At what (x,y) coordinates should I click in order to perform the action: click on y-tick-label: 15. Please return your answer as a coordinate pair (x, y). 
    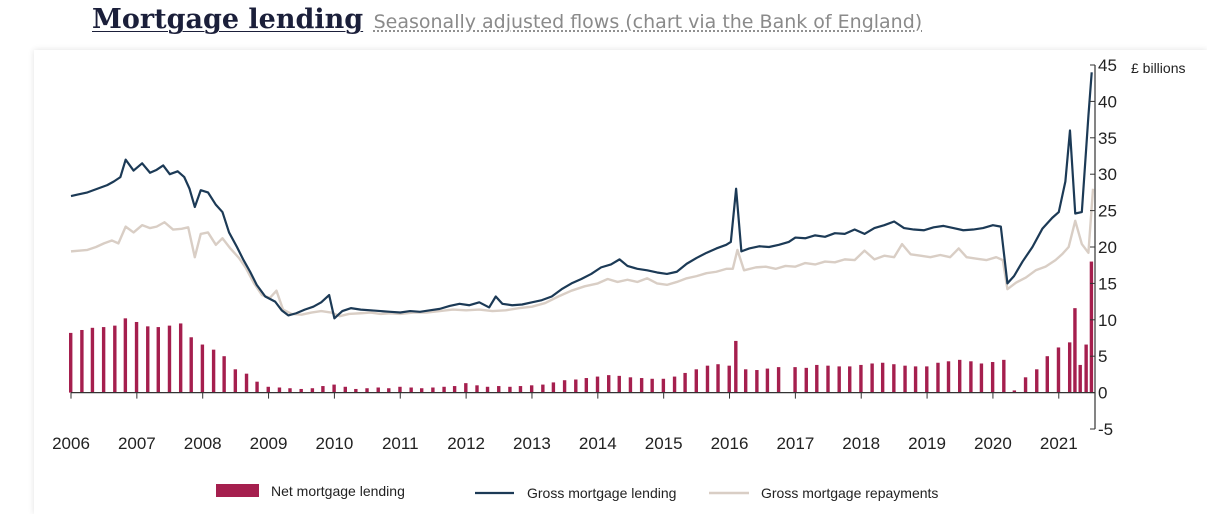
    Looking at the image, I should click on (1107, 283).